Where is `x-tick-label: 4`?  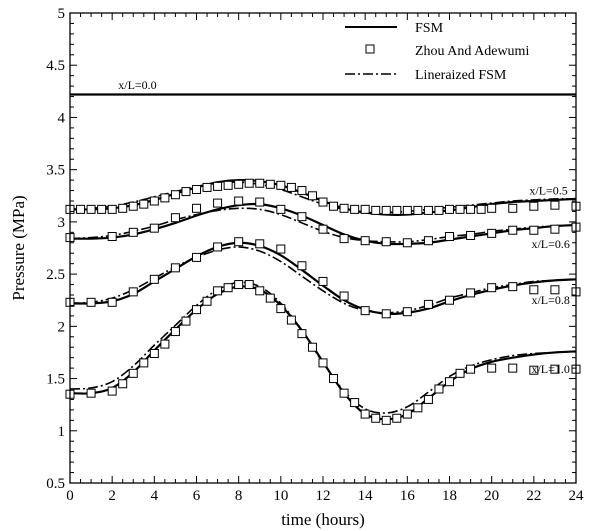
x-tick-label: 4 is located at coordinates (155, 496).